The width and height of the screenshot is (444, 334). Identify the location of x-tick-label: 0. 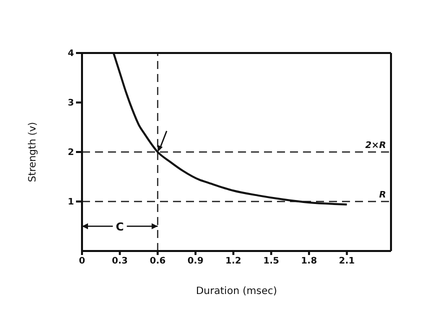
(82, 261).